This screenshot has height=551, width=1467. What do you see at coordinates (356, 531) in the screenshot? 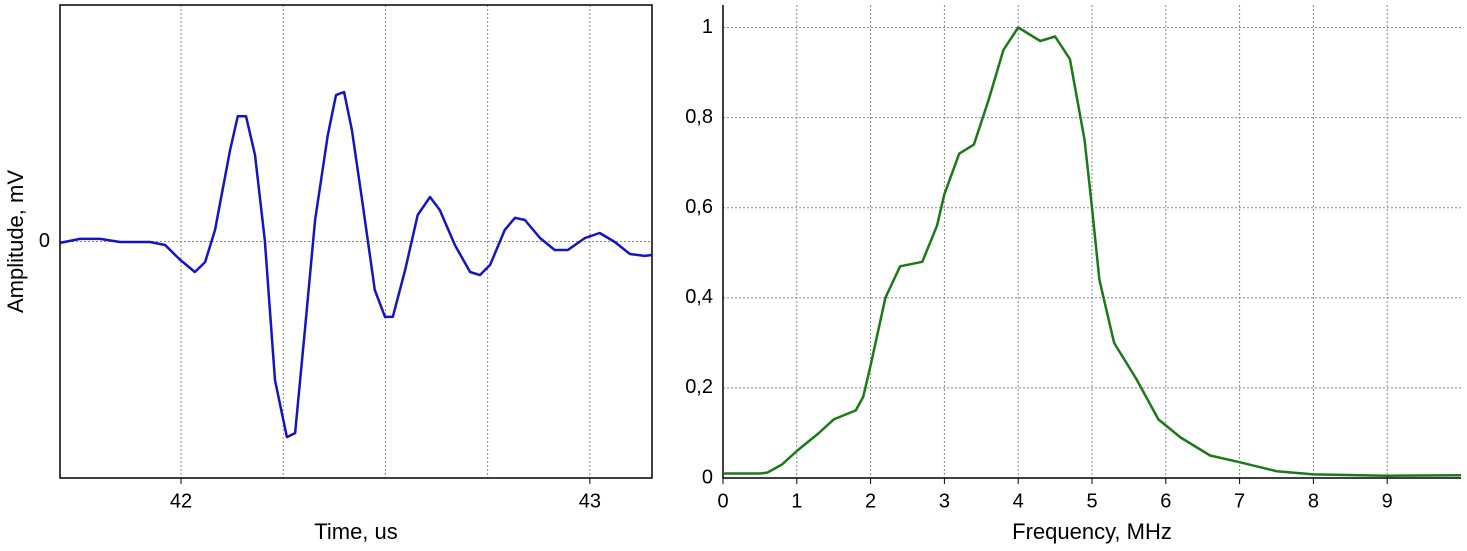
I see `x-axis-label: Time, us` at bounding box center [356, 531].